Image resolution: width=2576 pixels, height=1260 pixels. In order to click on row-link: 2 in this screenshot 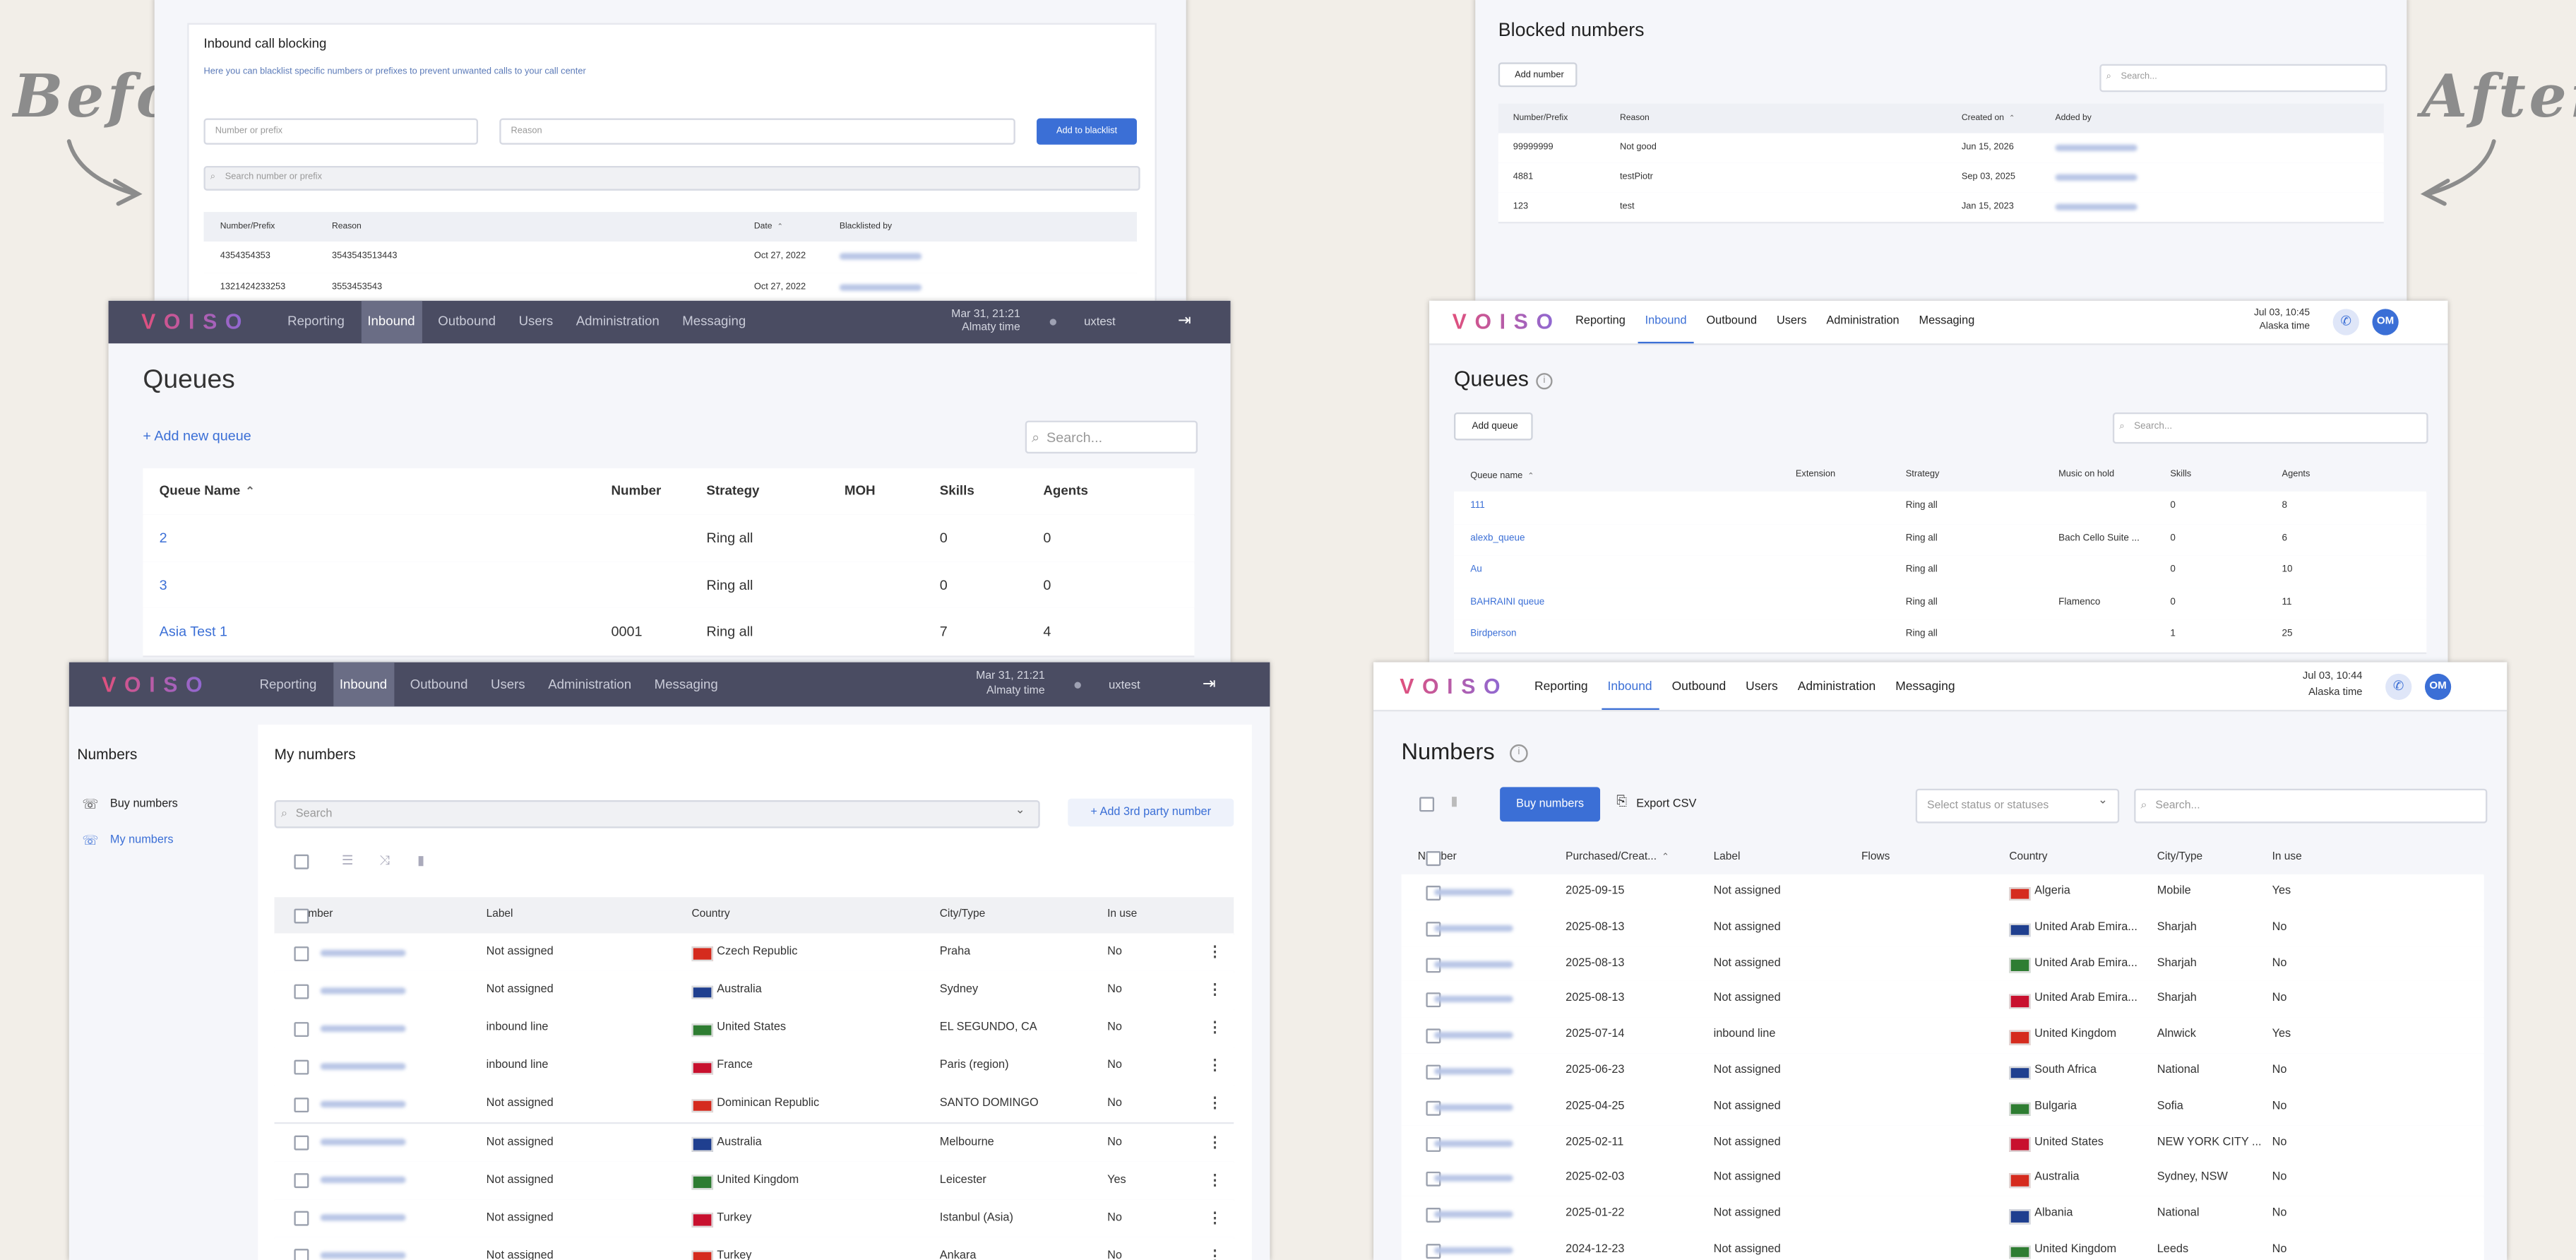, I will do `click(163, 537)`.